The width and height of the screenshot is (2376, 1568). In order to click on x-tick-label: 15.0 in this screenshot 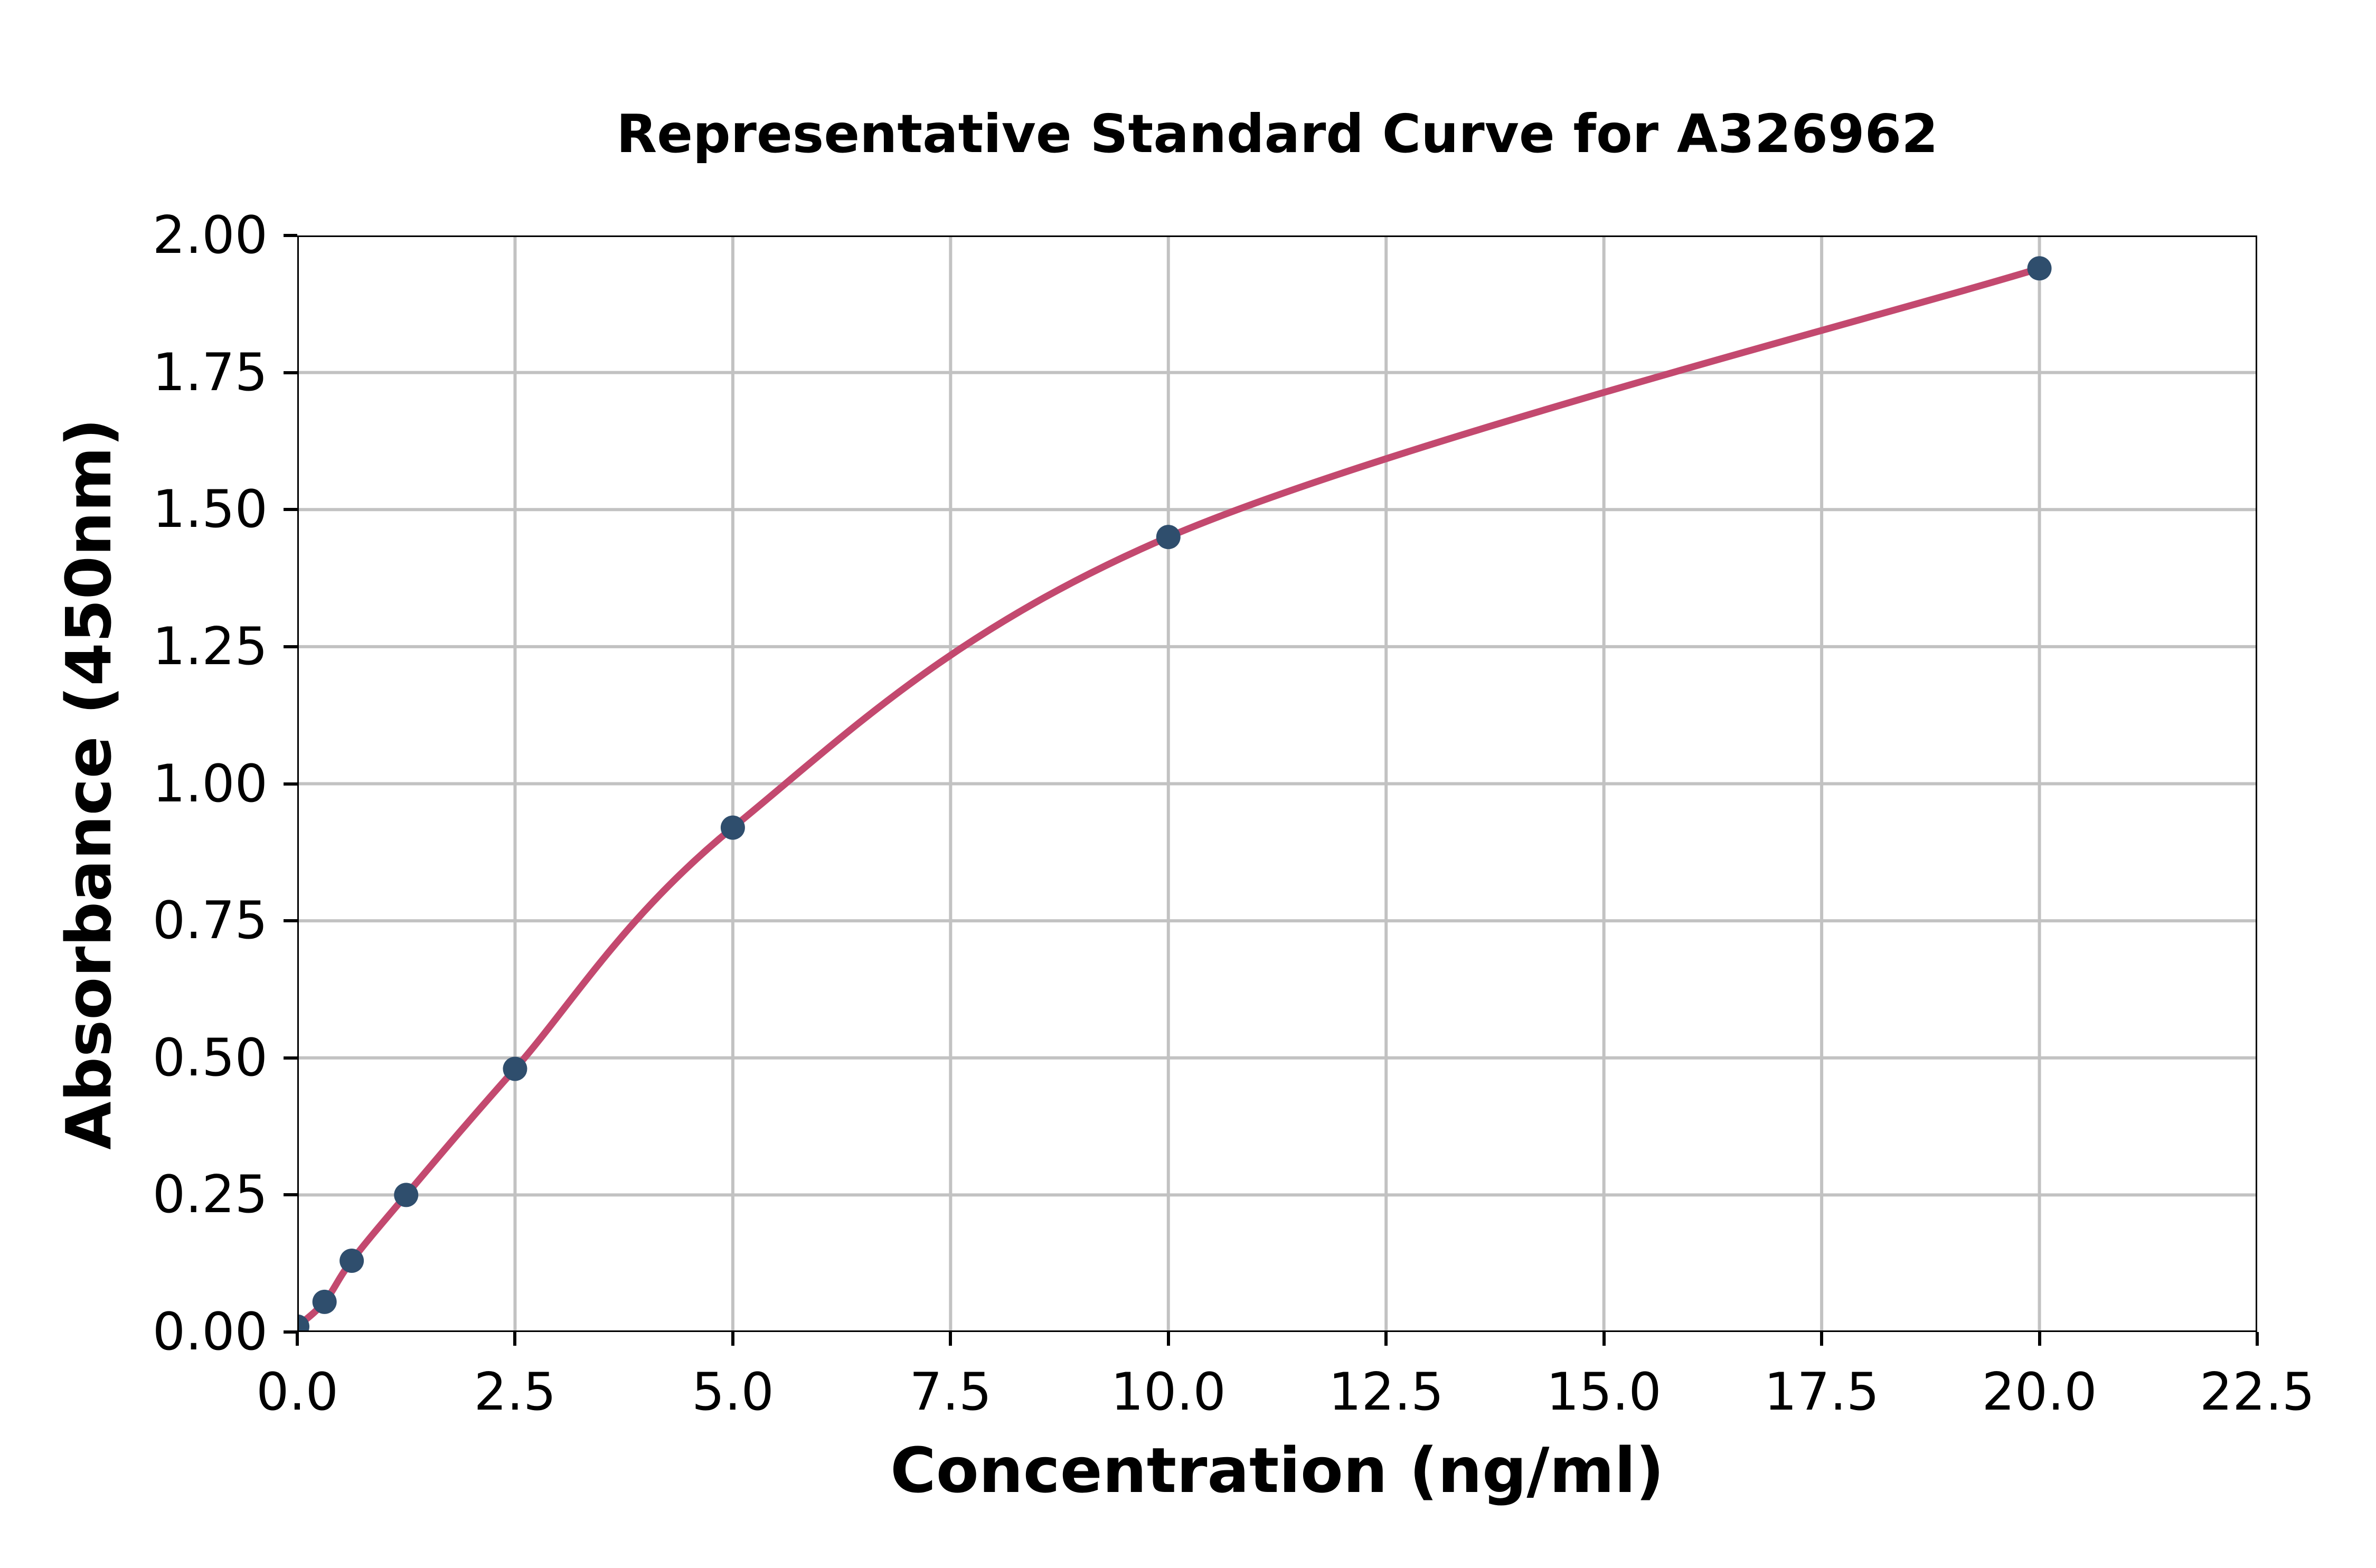, I will do `click(1604, 1392)`.